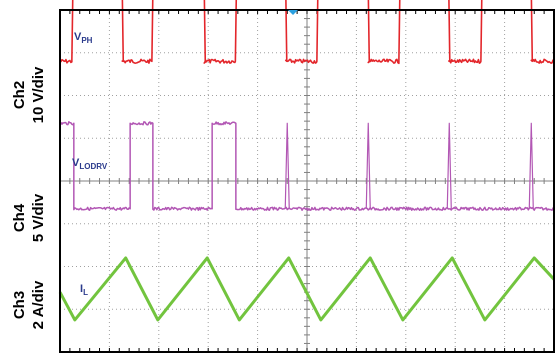  Describe the element at coordinates (19, 305) in the screenshot. I see `ch3-axis-label-line1: Ch3` at that location.